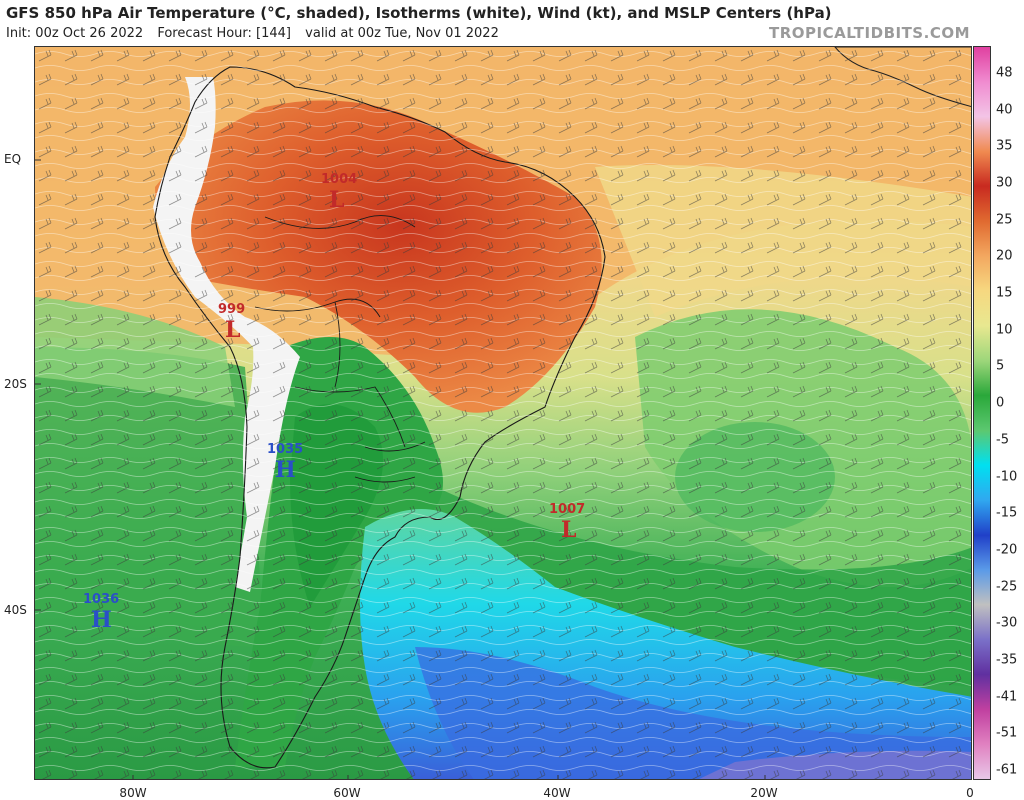 This screenshot has height=800, width=1024. Describe the element at coordinates (402, 33) in the screenshot. I see `valid-time: valid at 00z Tue, Nov 01 2022` at that location.